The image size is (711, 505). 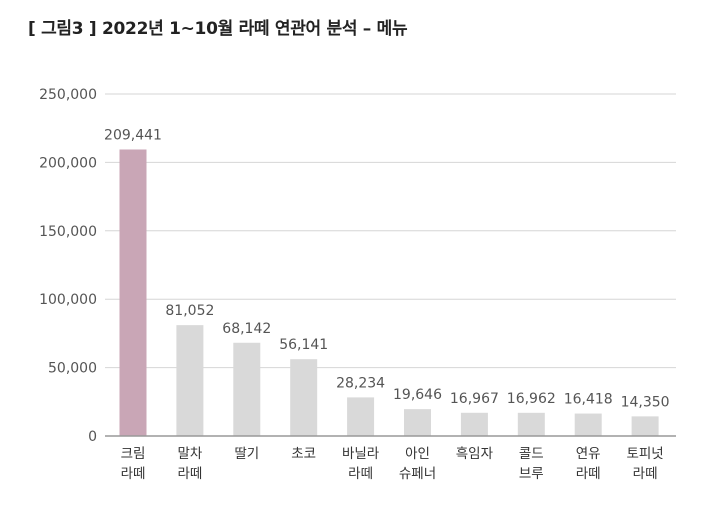 I want to click on data-label: 16,967, so click(x=474, y=399).